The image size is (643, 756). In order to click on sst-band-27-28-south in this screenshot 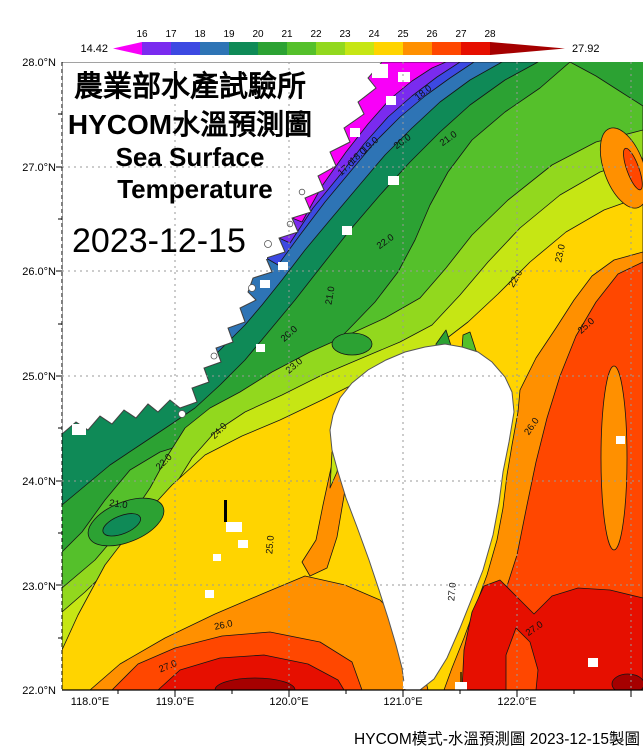, I will do `click(251, 672)`.